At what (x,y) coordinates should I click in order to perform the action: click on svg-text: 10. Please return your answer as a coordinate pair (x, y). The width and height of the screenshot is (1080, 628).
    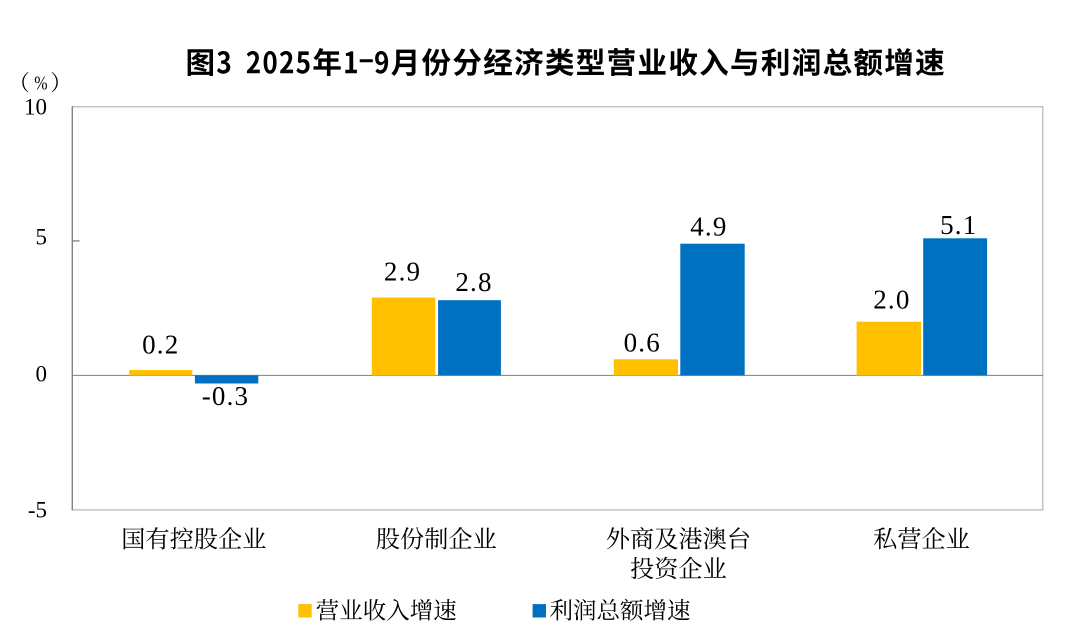
    Looking at the image, I should click on (35, 107).